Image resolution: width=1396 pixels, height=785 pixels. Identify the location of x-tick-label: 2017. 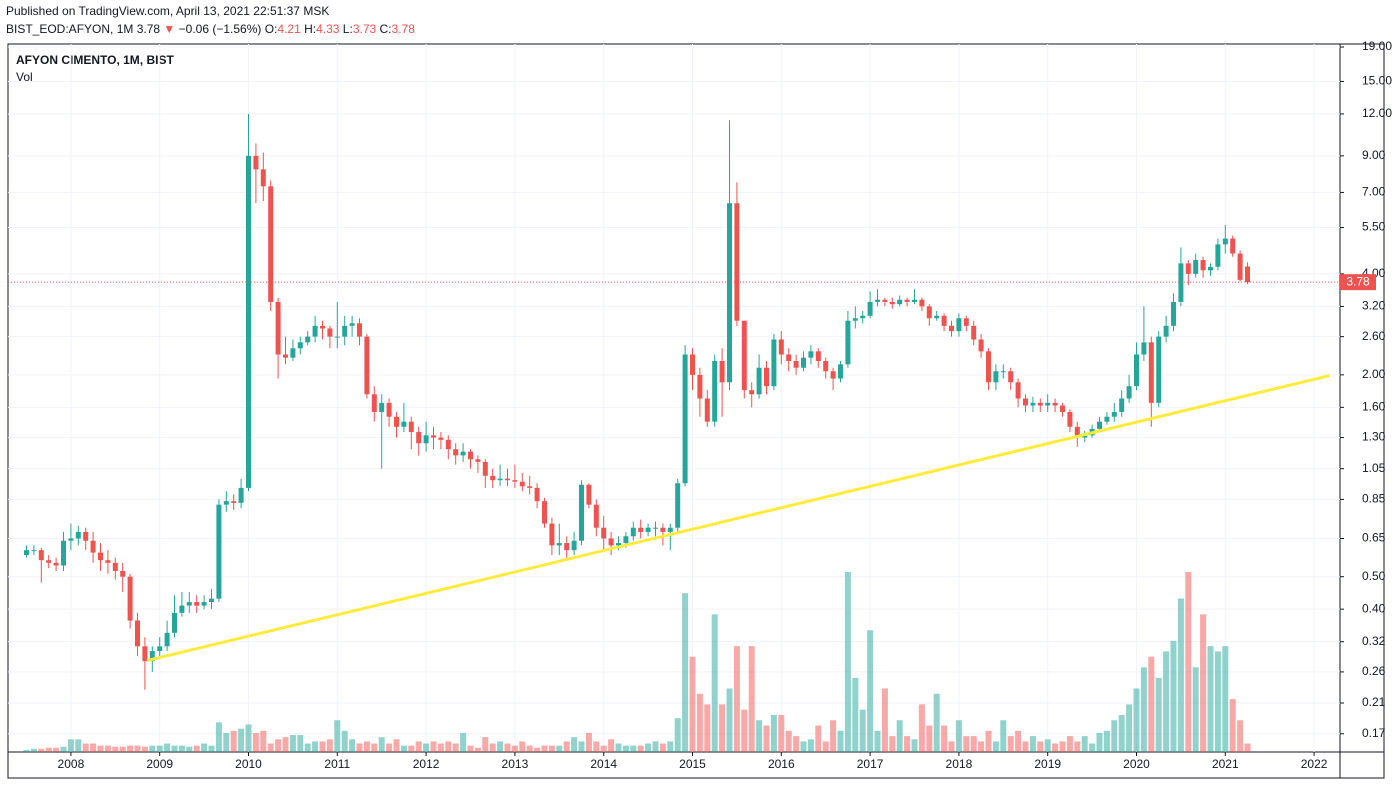
(870, 764).